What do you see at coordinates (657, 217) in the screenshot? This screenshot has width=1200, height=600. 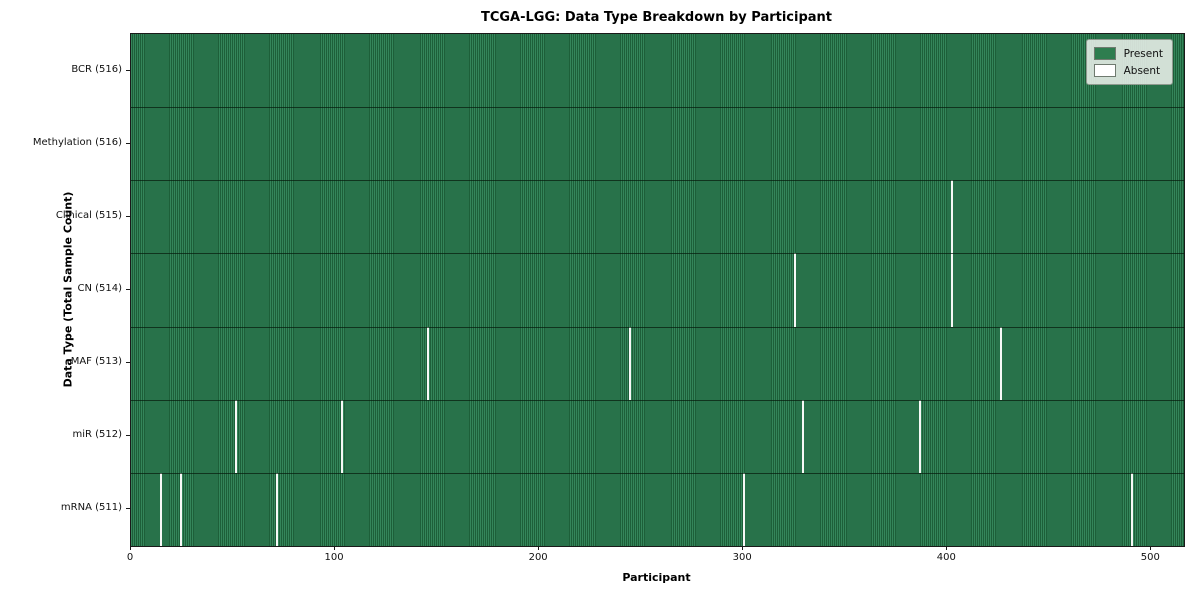 I see `heatmap-row-Clinical` at bounding box center [657, 217].